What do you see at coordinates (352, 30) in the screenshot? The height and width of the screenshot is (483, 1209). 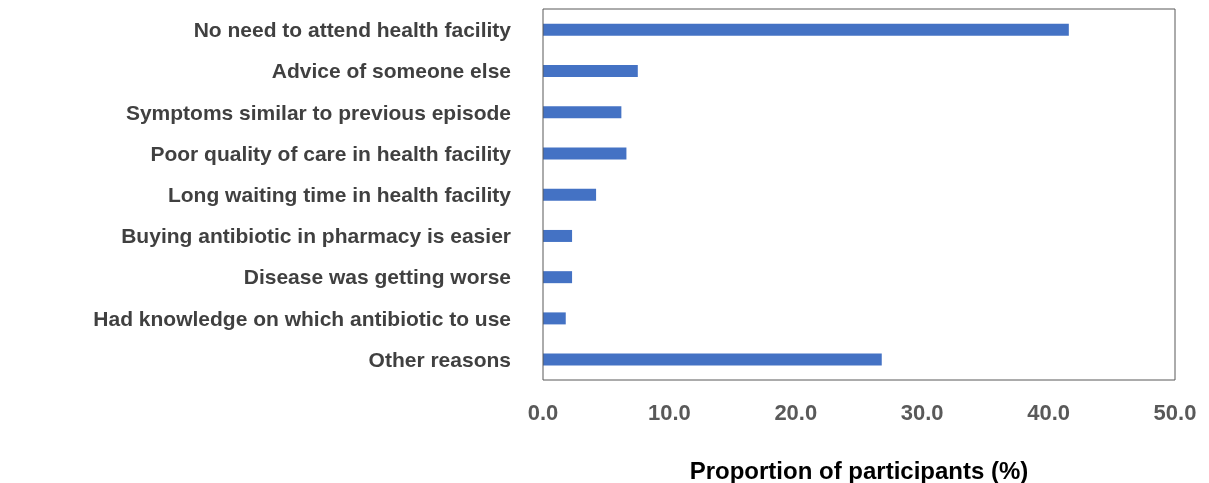 I see `y-tick-label: No need to attend health facility` at bounding box center [352, 30].